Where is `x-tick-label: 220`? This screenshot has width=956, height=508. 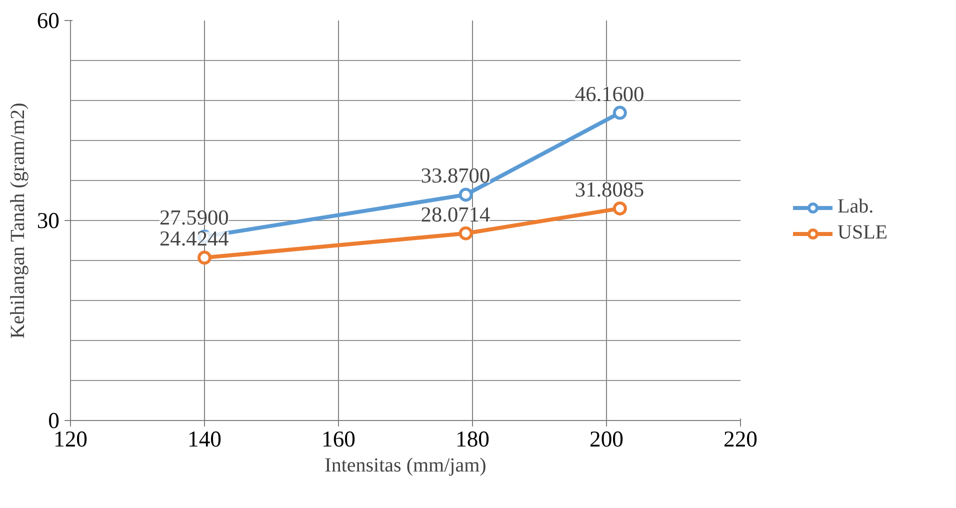
x-tick-label: 220 is located at coordinates (741, 439).